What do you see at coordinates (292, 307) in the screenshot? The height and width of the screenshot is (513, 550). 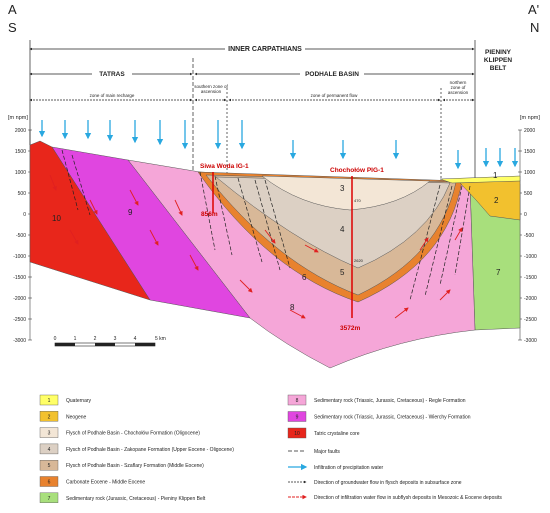 I see `layer-number: 8` at bounding box center [292, 307].